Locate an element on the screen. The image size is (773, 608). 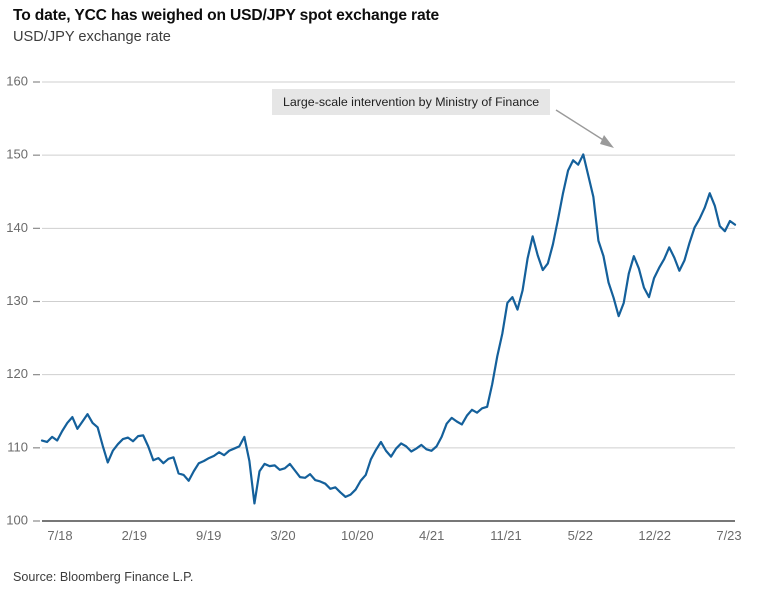
chart-subtitle: USD/JPY exchange rate is located at coordinates (92, 37).